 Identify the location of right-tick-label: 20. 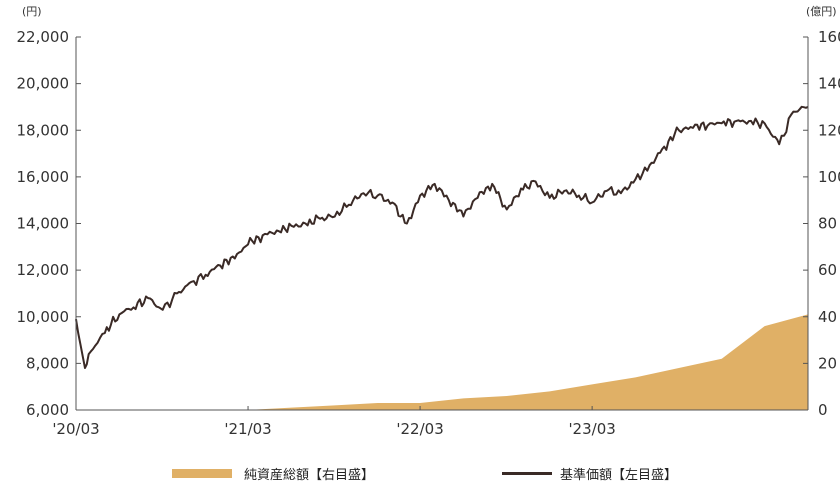
(827, 363).